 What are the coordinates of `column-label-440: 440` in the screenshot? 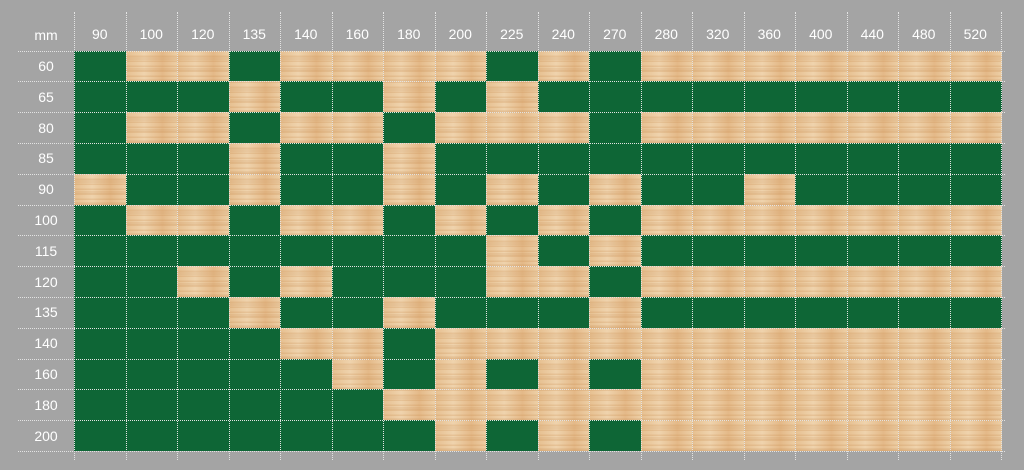 It's located at (872, 34).